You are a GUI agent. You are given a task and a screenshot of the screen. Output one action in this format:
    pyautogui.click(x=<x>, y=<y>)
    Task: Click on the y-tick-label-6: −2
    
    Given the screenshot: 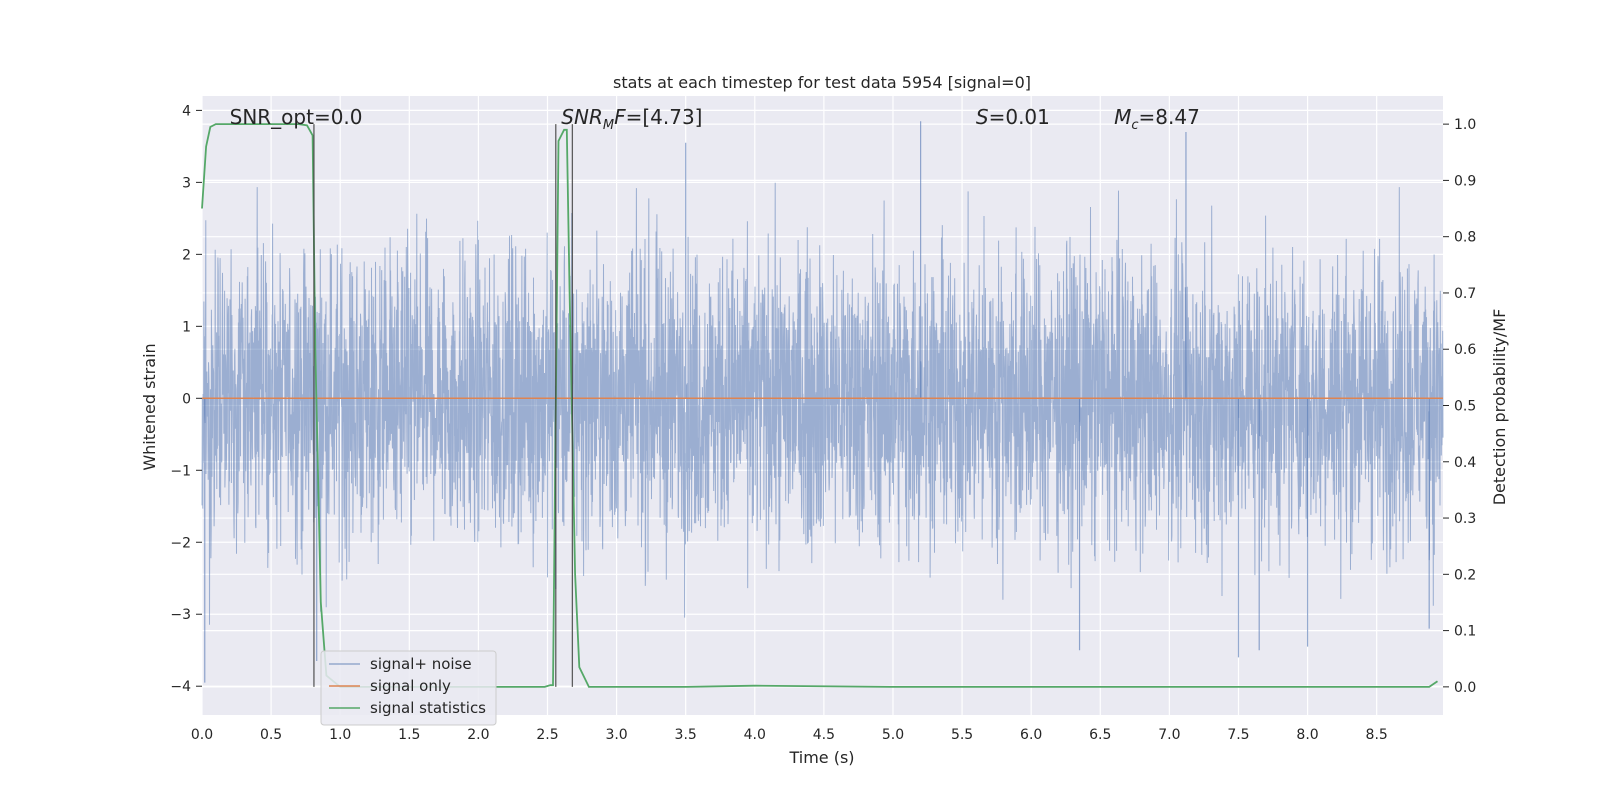 What is the action you would take?
    pyautogui.click(x=180, y=543)
    